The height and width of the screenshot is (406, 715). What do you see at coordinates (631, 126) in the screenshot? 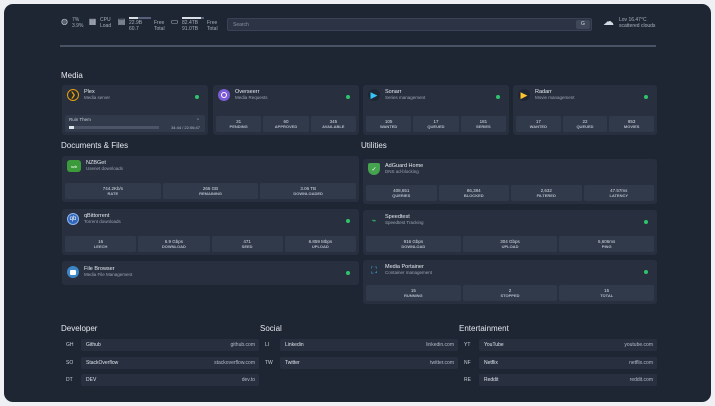
I see `stat-label: MOVIES` at bounding box center [631, 126].